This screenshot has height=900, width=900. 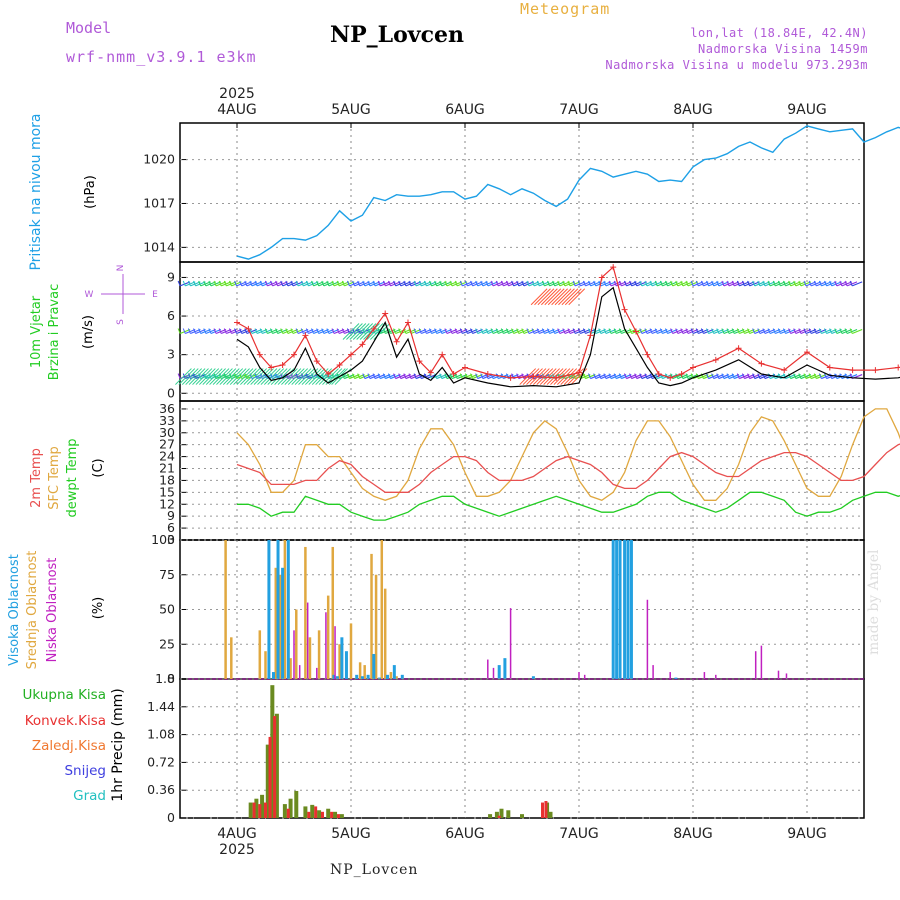 What do you see at coordinates (167, 456) in the screenshot?
I see `y-tick-label: 24` at bounding box center [167, 456].